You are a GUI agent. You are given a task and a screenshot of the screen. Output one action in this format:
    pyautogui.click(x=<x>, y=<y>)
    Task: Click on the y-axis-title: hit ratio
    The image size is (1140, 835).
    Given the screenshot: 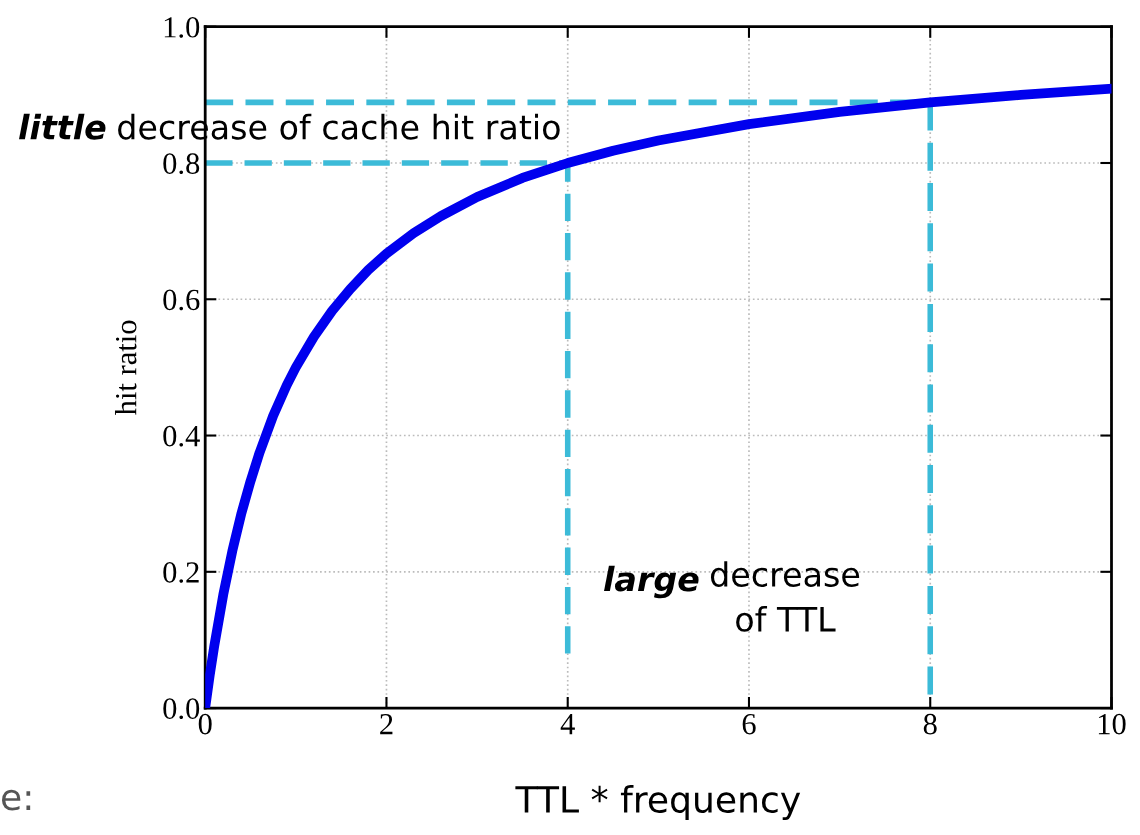 What is the action you would take?
    pyautogui.click(x=125, y=368)
    